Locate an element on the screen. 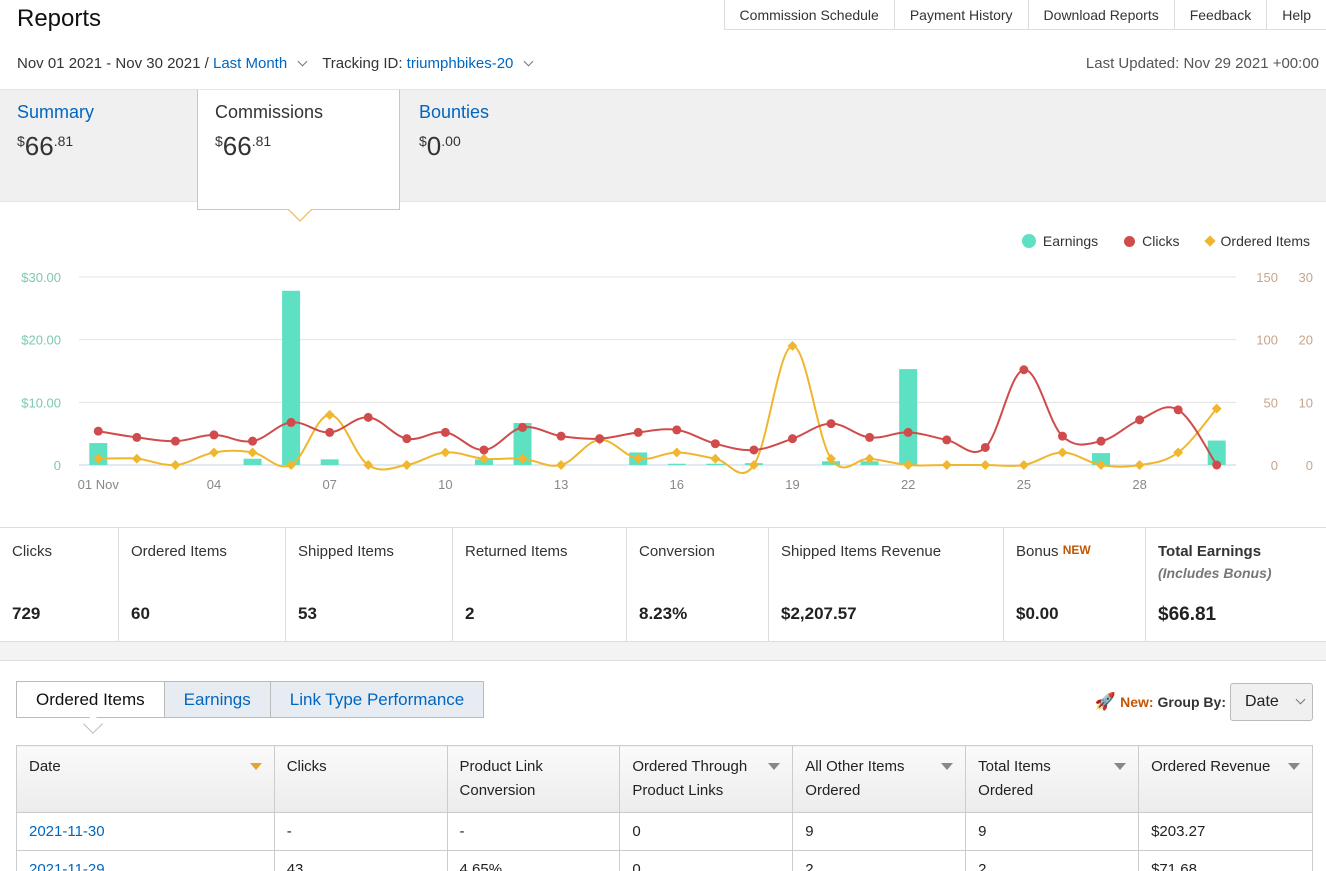 The width and height of the screenshot is (1326, 871). clicks-axis-tick: 0 is located at coordinates (1274, 465).